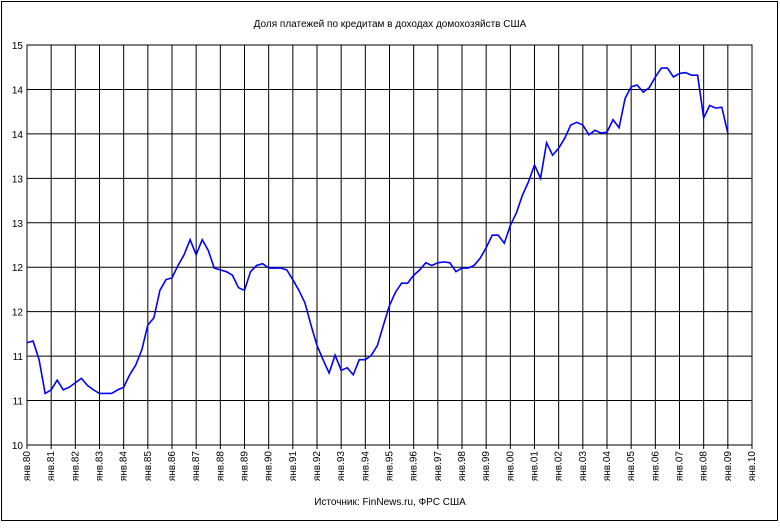  Describe the element at coordinates (535, 466) in the screenshot. I see `x-tick-label: янв.01` at that location.